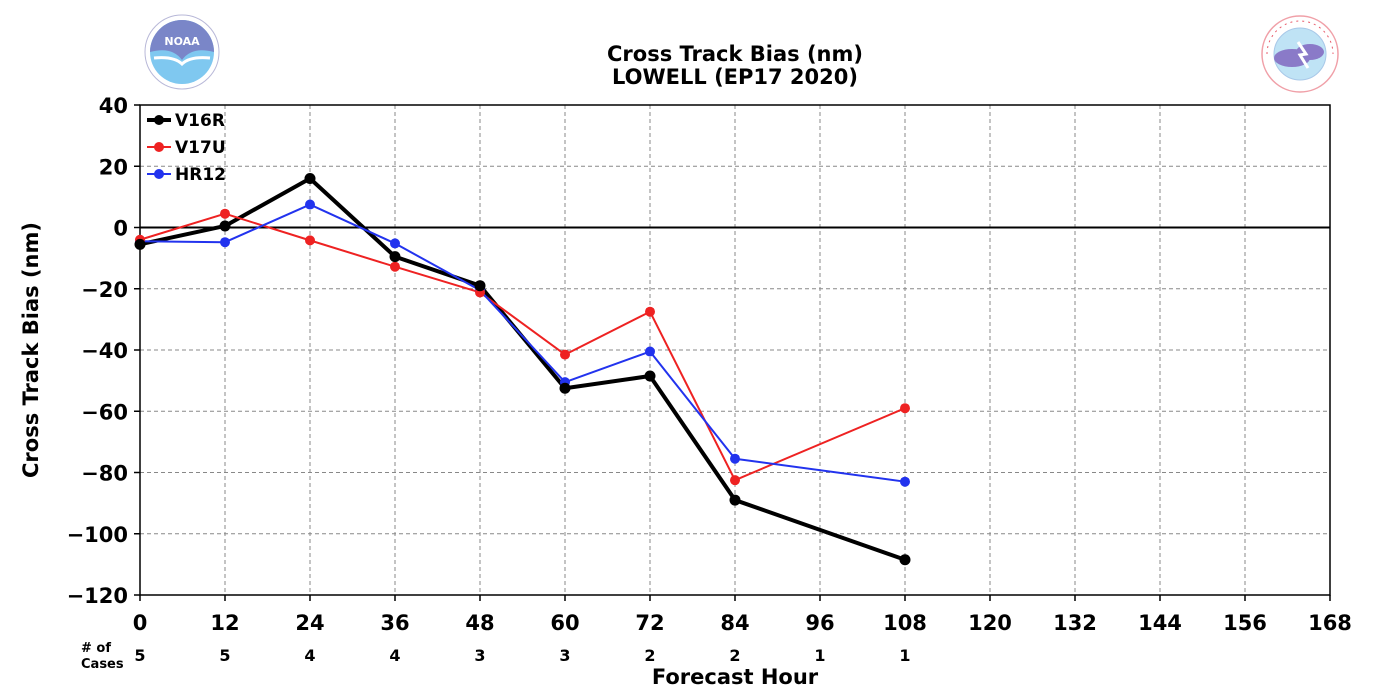 The width and height of the screenshot is (1400, 700). I want to click on y-tick-label: −40, so click(104, 351).